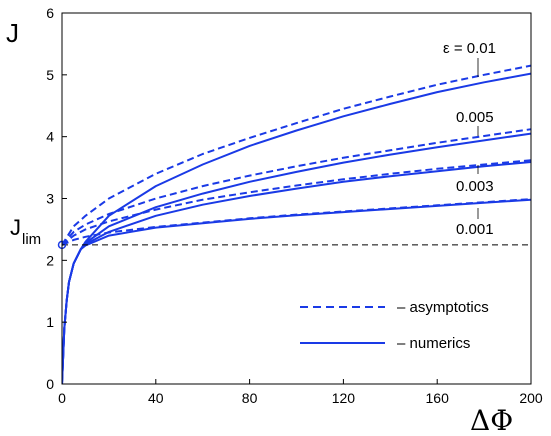 The width and height of the screenshot is (551, 436). Describe the element at coordinates (156, 398) in the screenshot. I see `x-tick-label: 40` at that location.